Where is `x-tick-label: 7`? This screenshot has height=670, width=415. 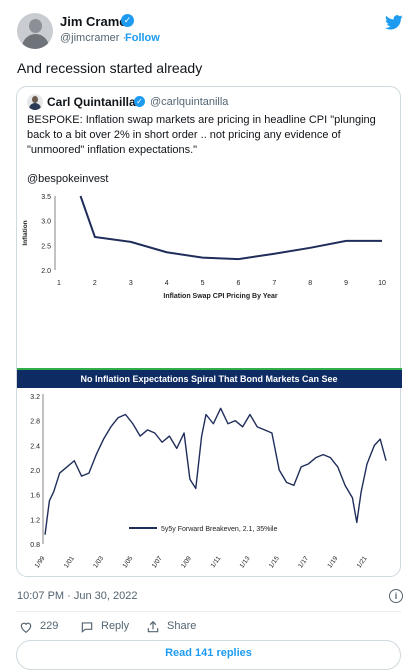
x-tick-label: 7 is located at coordinates (274, 283).